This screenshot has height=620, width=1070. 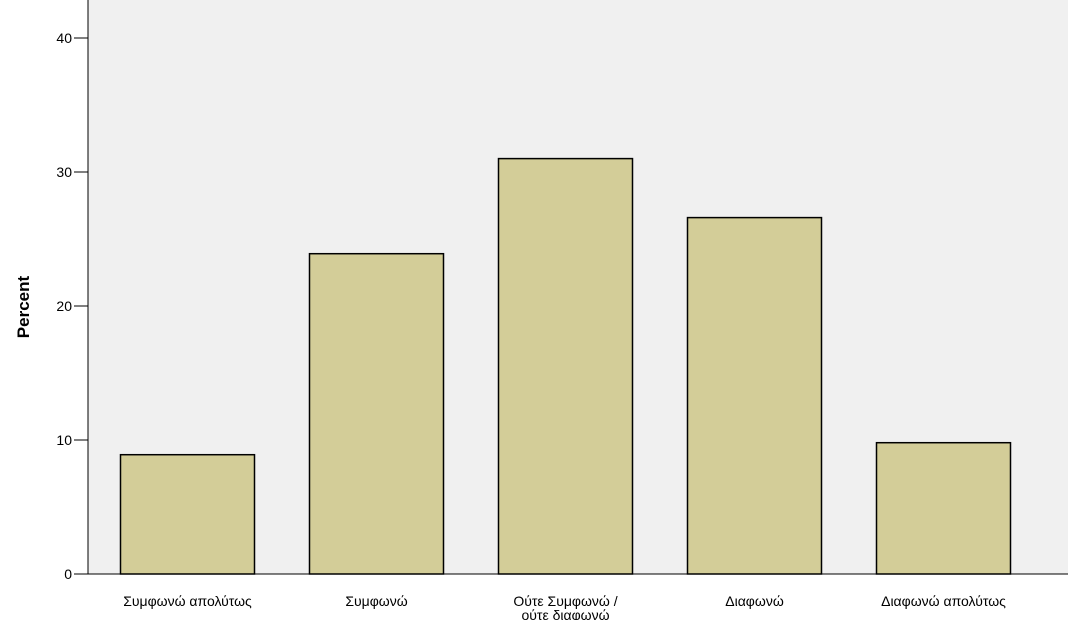 I want to click on category-label-5: Διαφωνώ απολύτως, so click(x=943, y=601).